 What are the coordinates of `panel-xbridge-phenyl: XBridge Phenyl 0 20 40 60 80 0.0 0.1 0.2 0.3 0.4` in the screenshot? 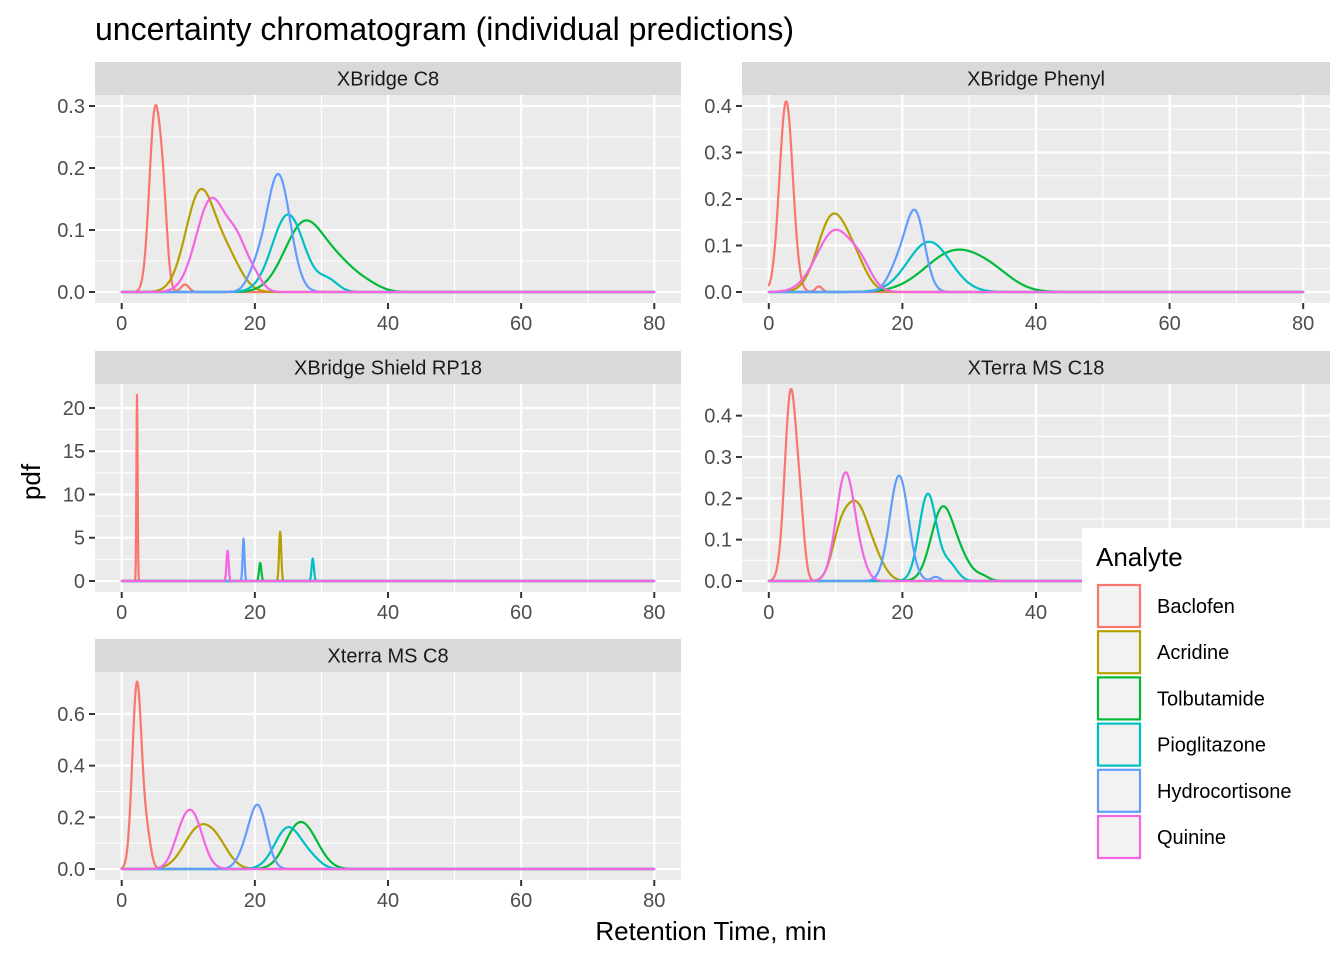 It's located at (1017, 198).